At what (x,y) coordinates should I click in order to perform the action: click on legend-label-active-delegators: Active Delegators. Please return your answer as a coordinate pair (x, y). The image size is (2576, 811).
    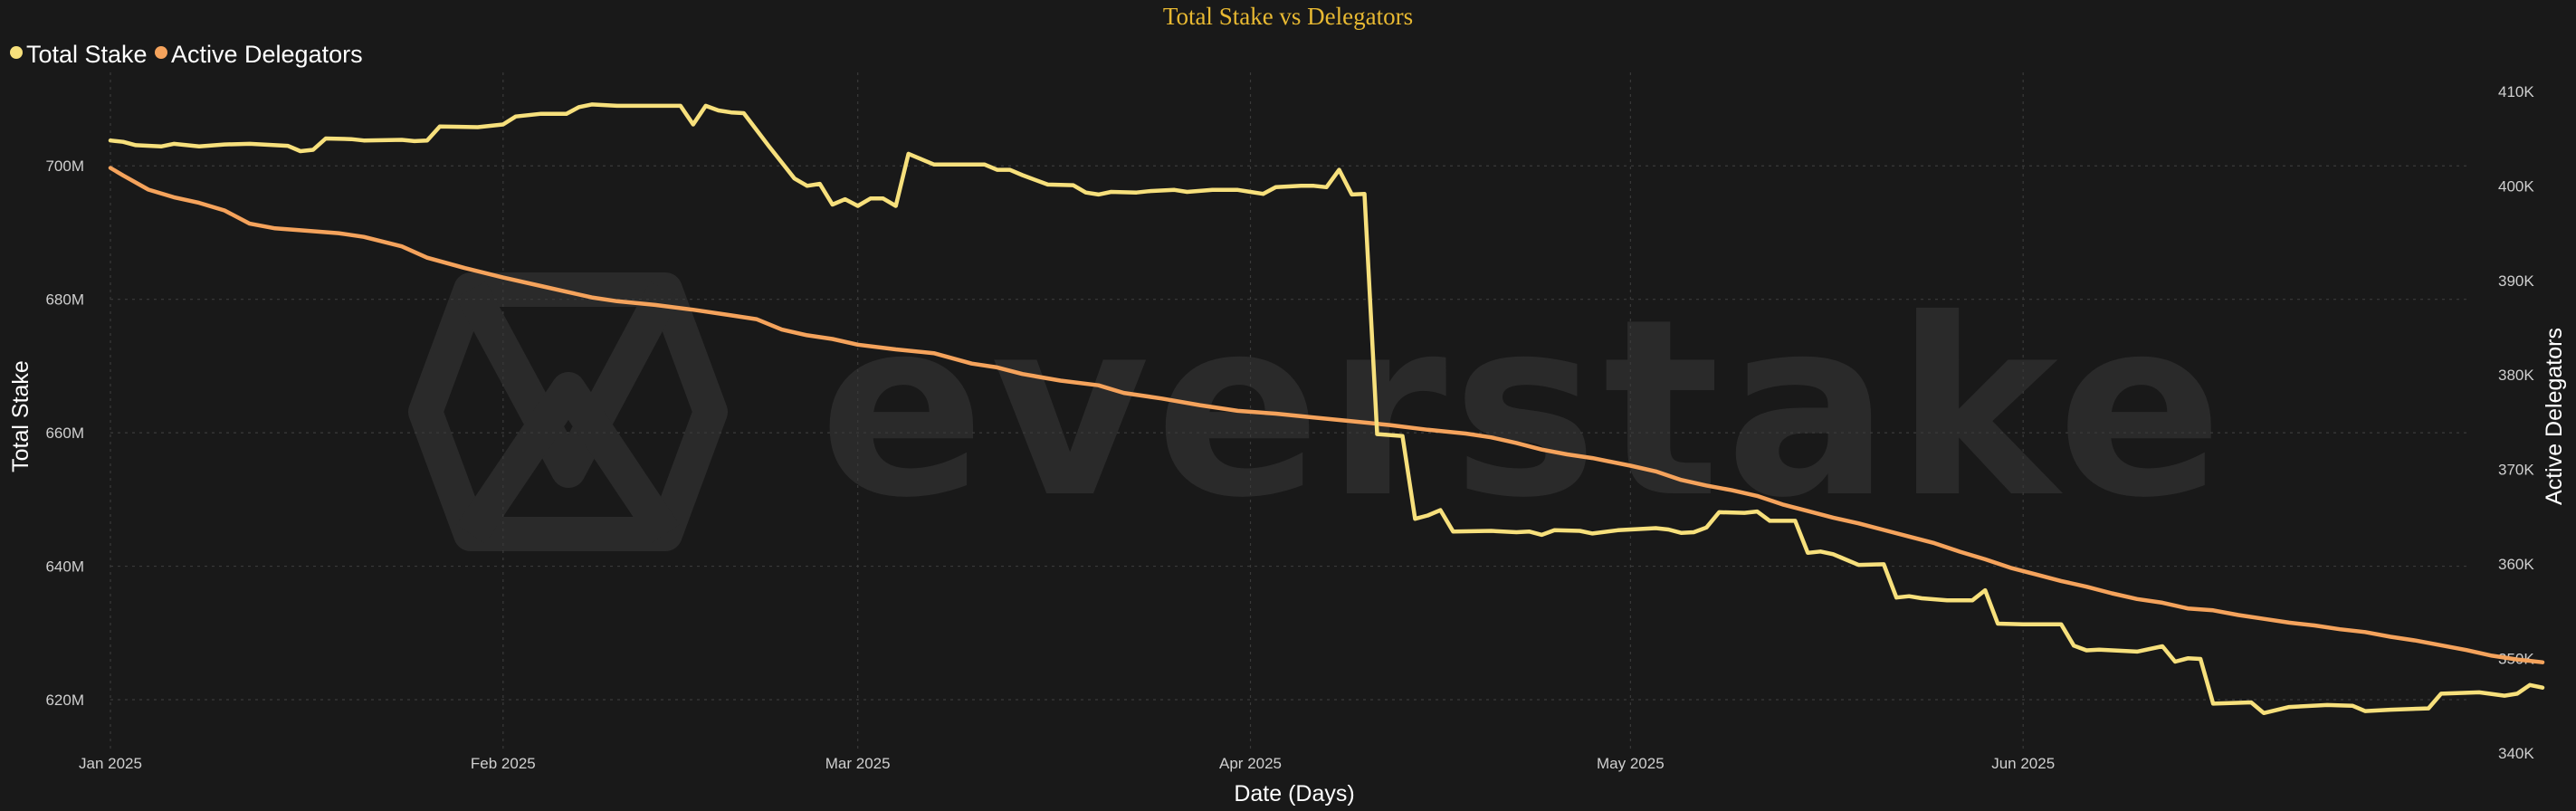
    Looking at the image, I should click on (267, 54).